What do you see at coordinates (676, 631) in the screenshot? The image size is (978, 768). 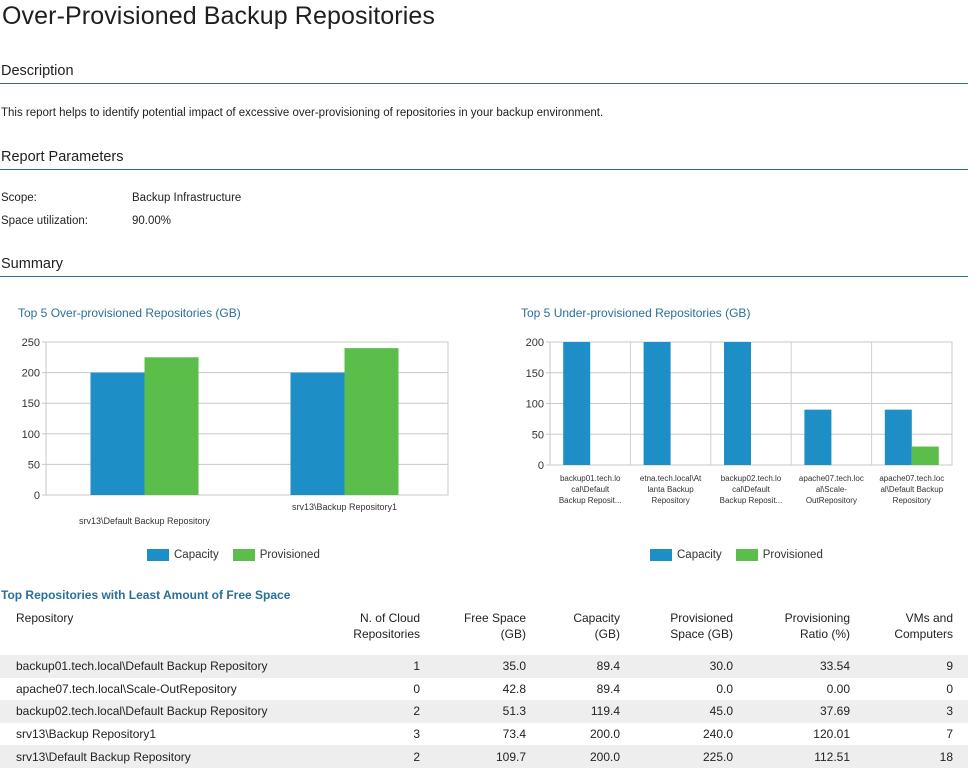 I see `col-header-provisioned-space: Provisioned Space (GB)` at bounding box center [676, 631].